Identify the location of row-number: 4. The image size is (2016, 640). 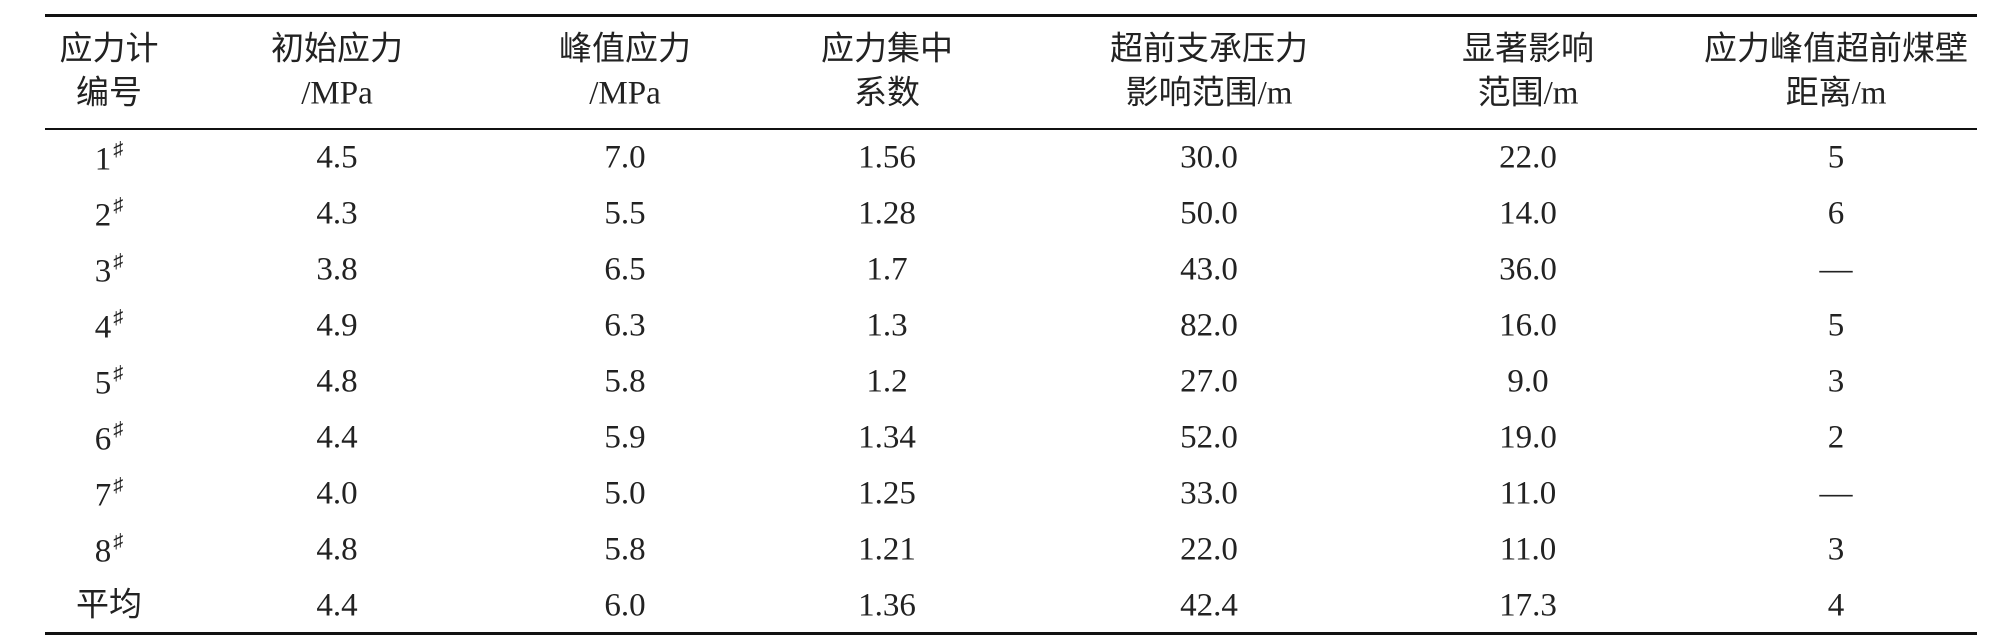
(103, 327).